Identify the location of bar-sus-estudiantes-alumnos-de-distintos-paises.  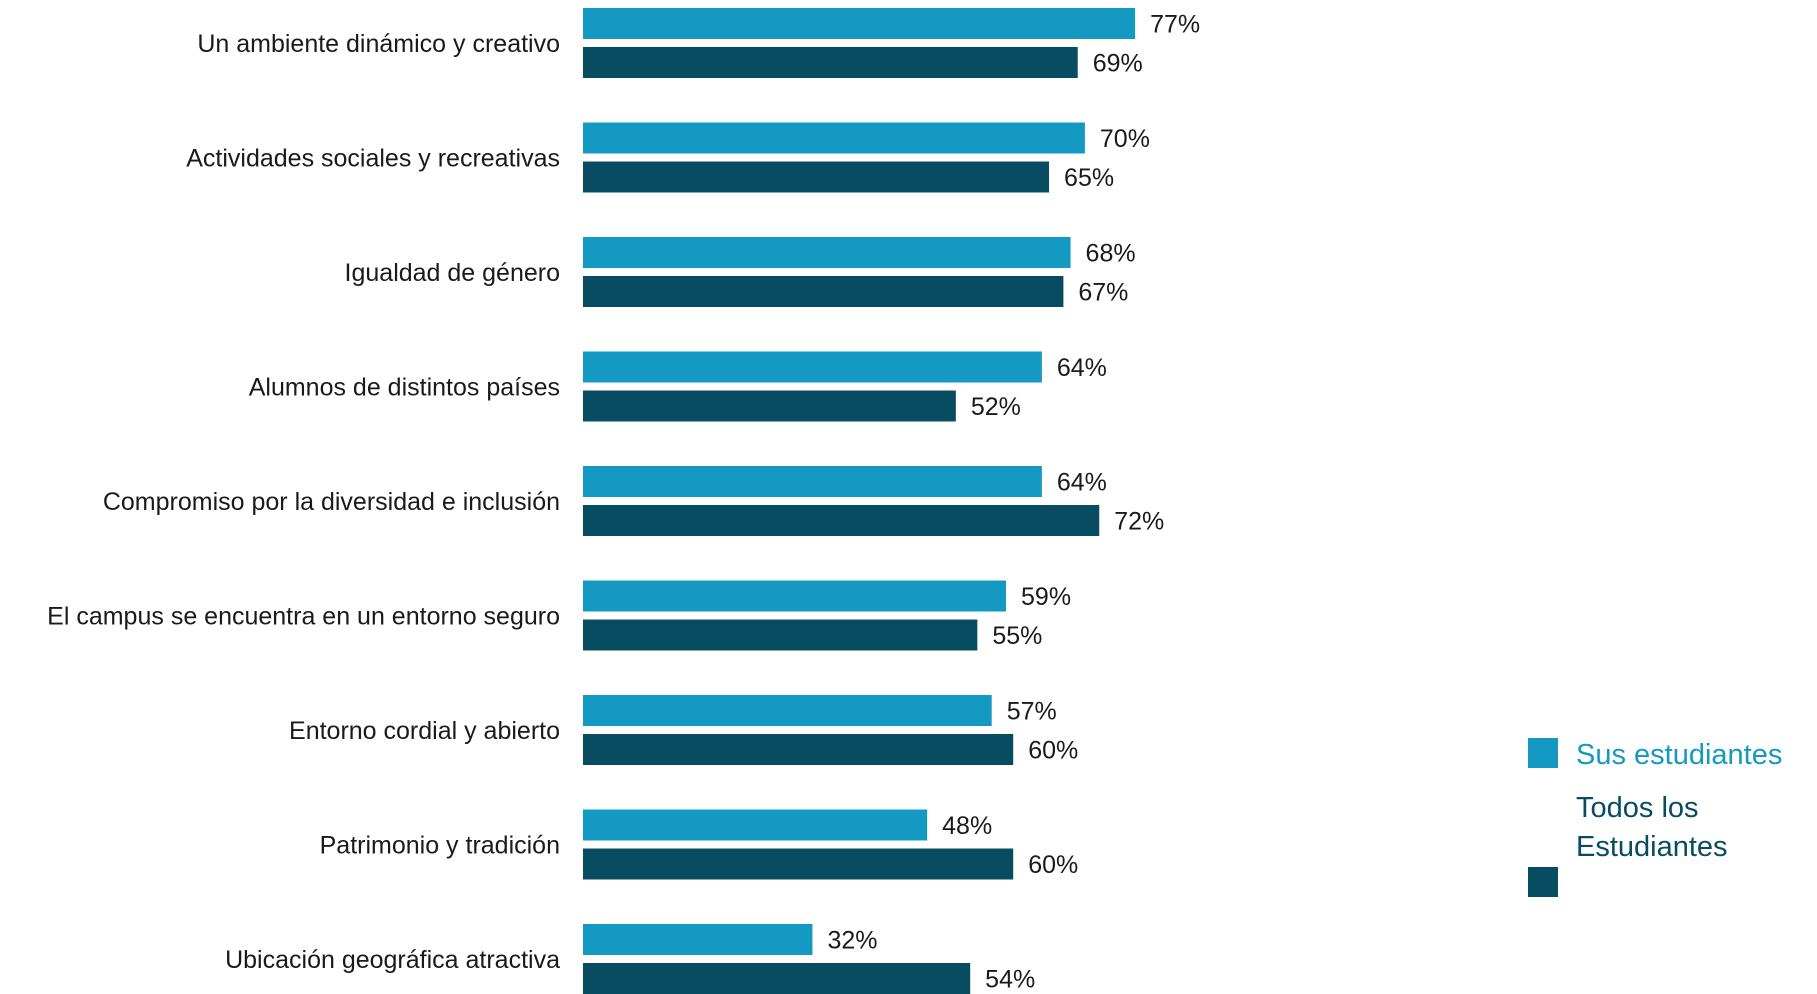
(812, 367).